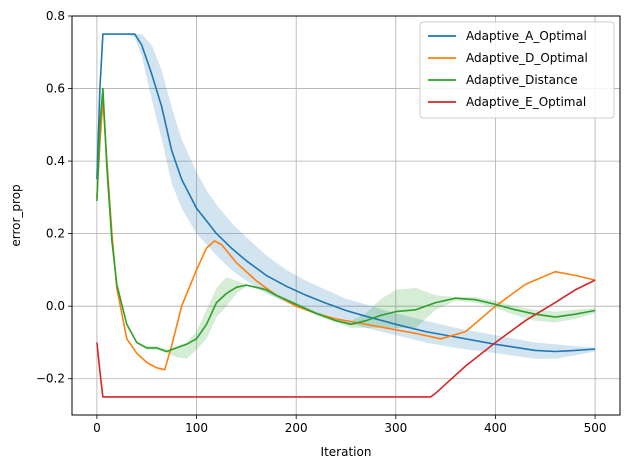 The image size is (630, 470). What do you see at coordinates (495, 428) in the screenshot?
I see `x-tick-label: 400` at bounding box center [495, 428].